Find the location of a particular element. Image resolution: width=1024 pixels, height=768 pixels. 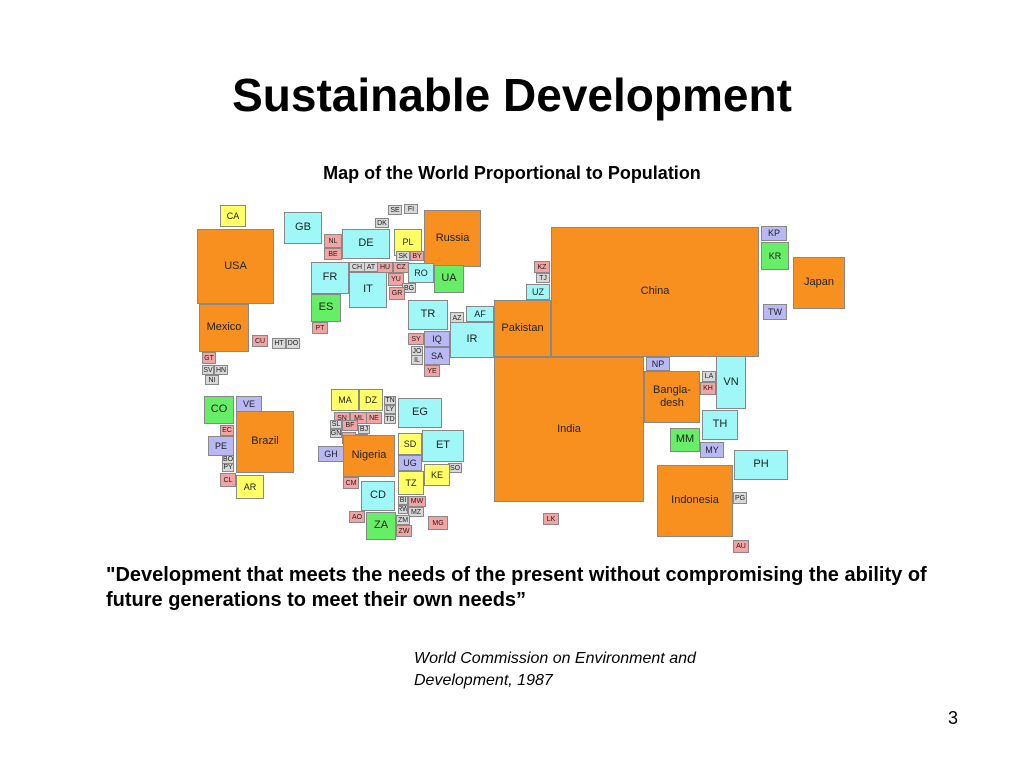

country-box: CD is located at coordinates (378, 496).